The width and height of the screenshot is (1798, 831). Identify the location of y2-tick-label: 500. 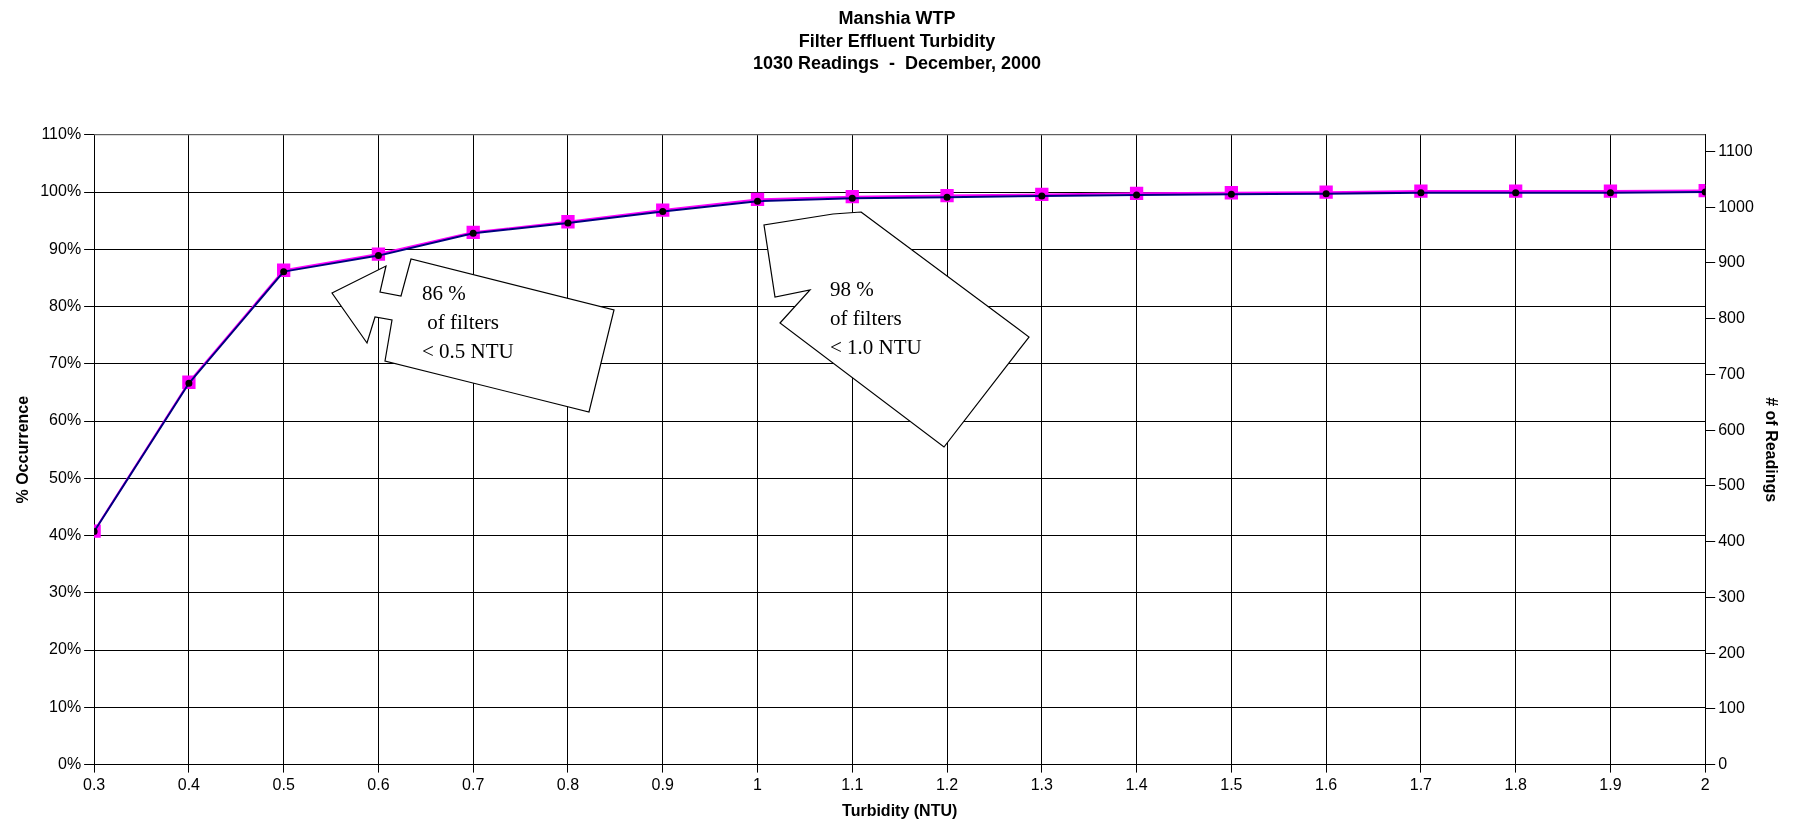
(1731, 485).